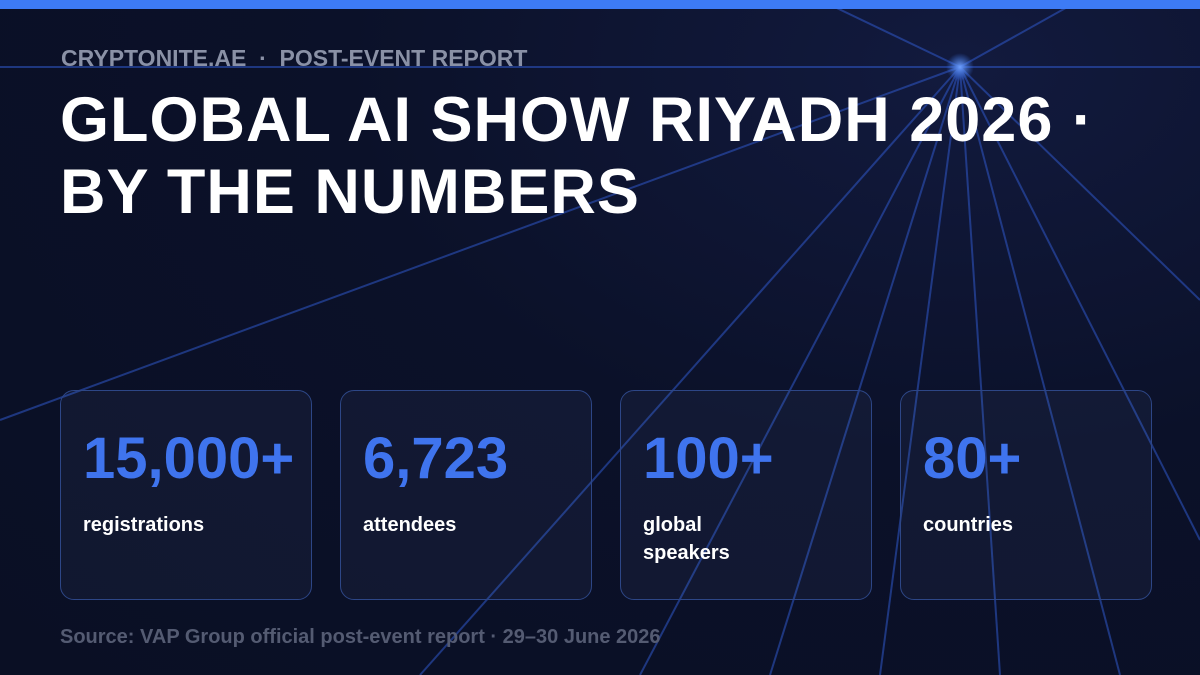 Image resolution: width=1200 pixels, height=675 pixels. Describe the element at coordinates (968, 525) in the screenshot. I see `stat-label: countries` at that location.